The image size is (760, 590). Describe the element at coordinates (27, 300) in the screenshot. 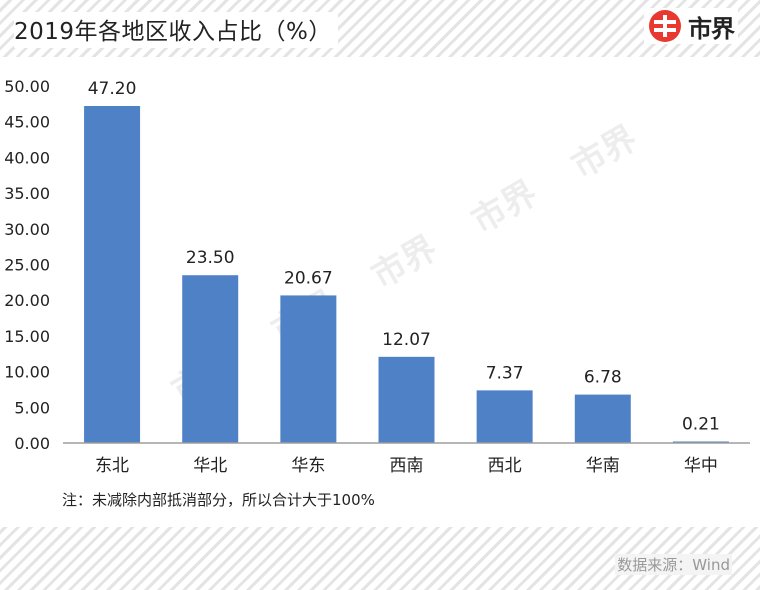

I see `y-tick-label: 20.00` at that location.